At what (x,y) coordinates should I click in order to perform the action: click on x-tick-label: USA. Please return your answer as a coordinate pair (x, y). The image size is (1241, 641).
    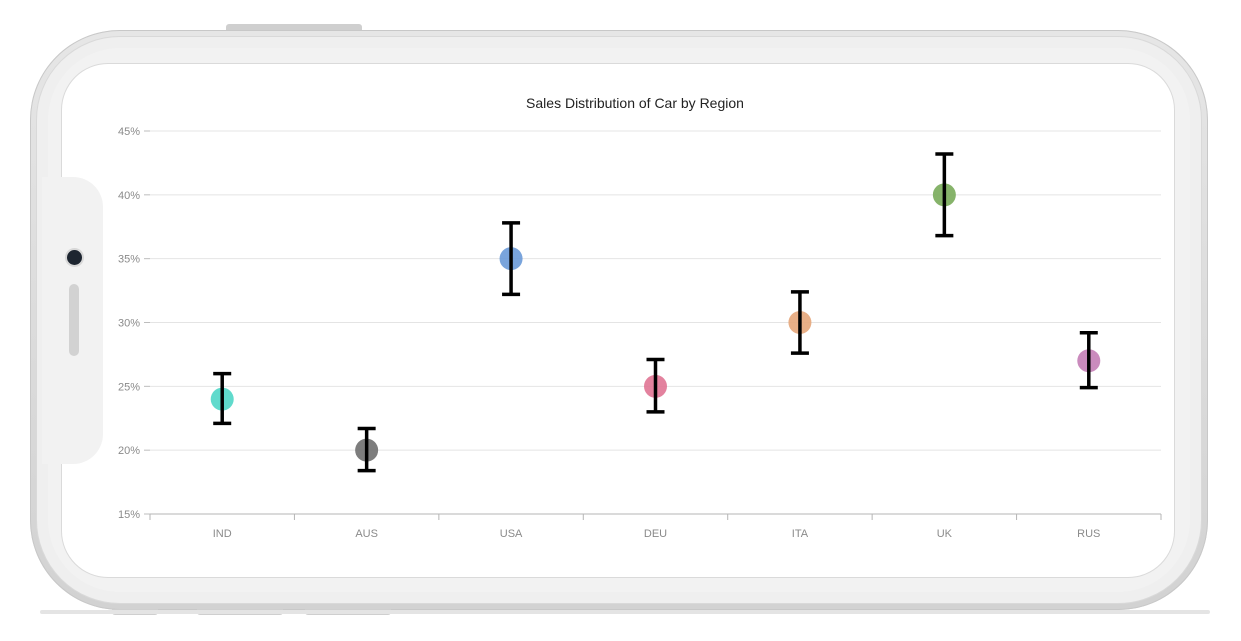
    Looking at the image, I should click on (511, 534).